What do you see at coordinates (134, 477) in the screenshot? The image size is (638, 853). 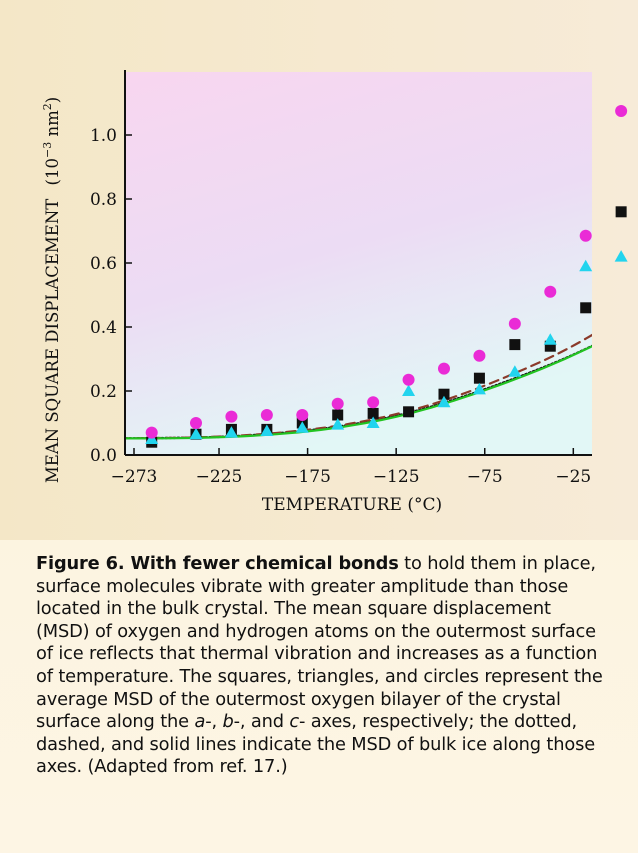 I see `x-tick-label: −273` at bounding box center [134, 477].